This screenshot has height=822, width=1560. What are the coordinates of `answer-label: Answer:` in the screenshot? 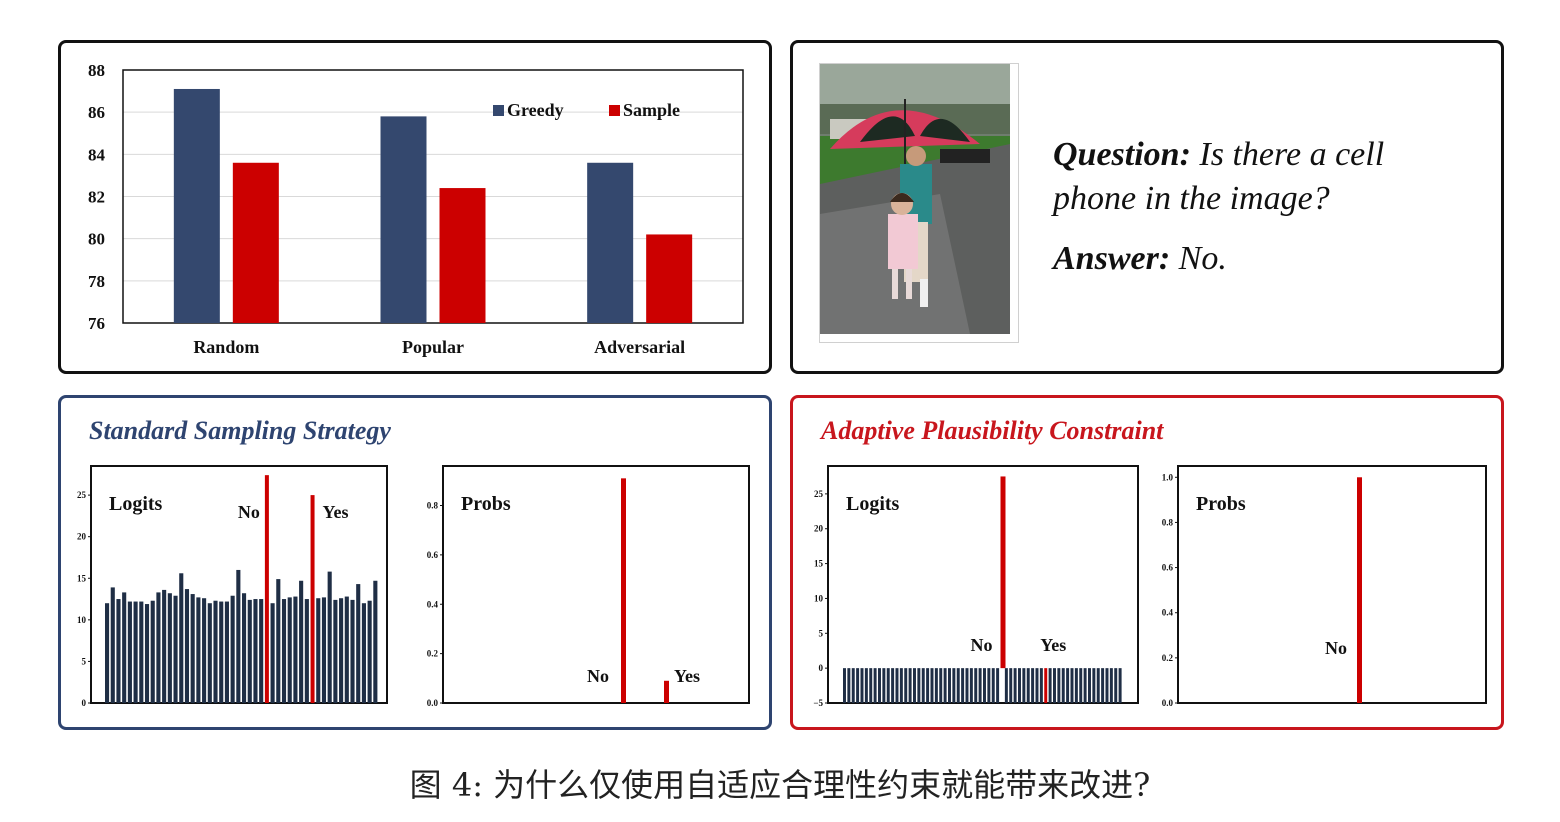 It's located at (1112, 258).